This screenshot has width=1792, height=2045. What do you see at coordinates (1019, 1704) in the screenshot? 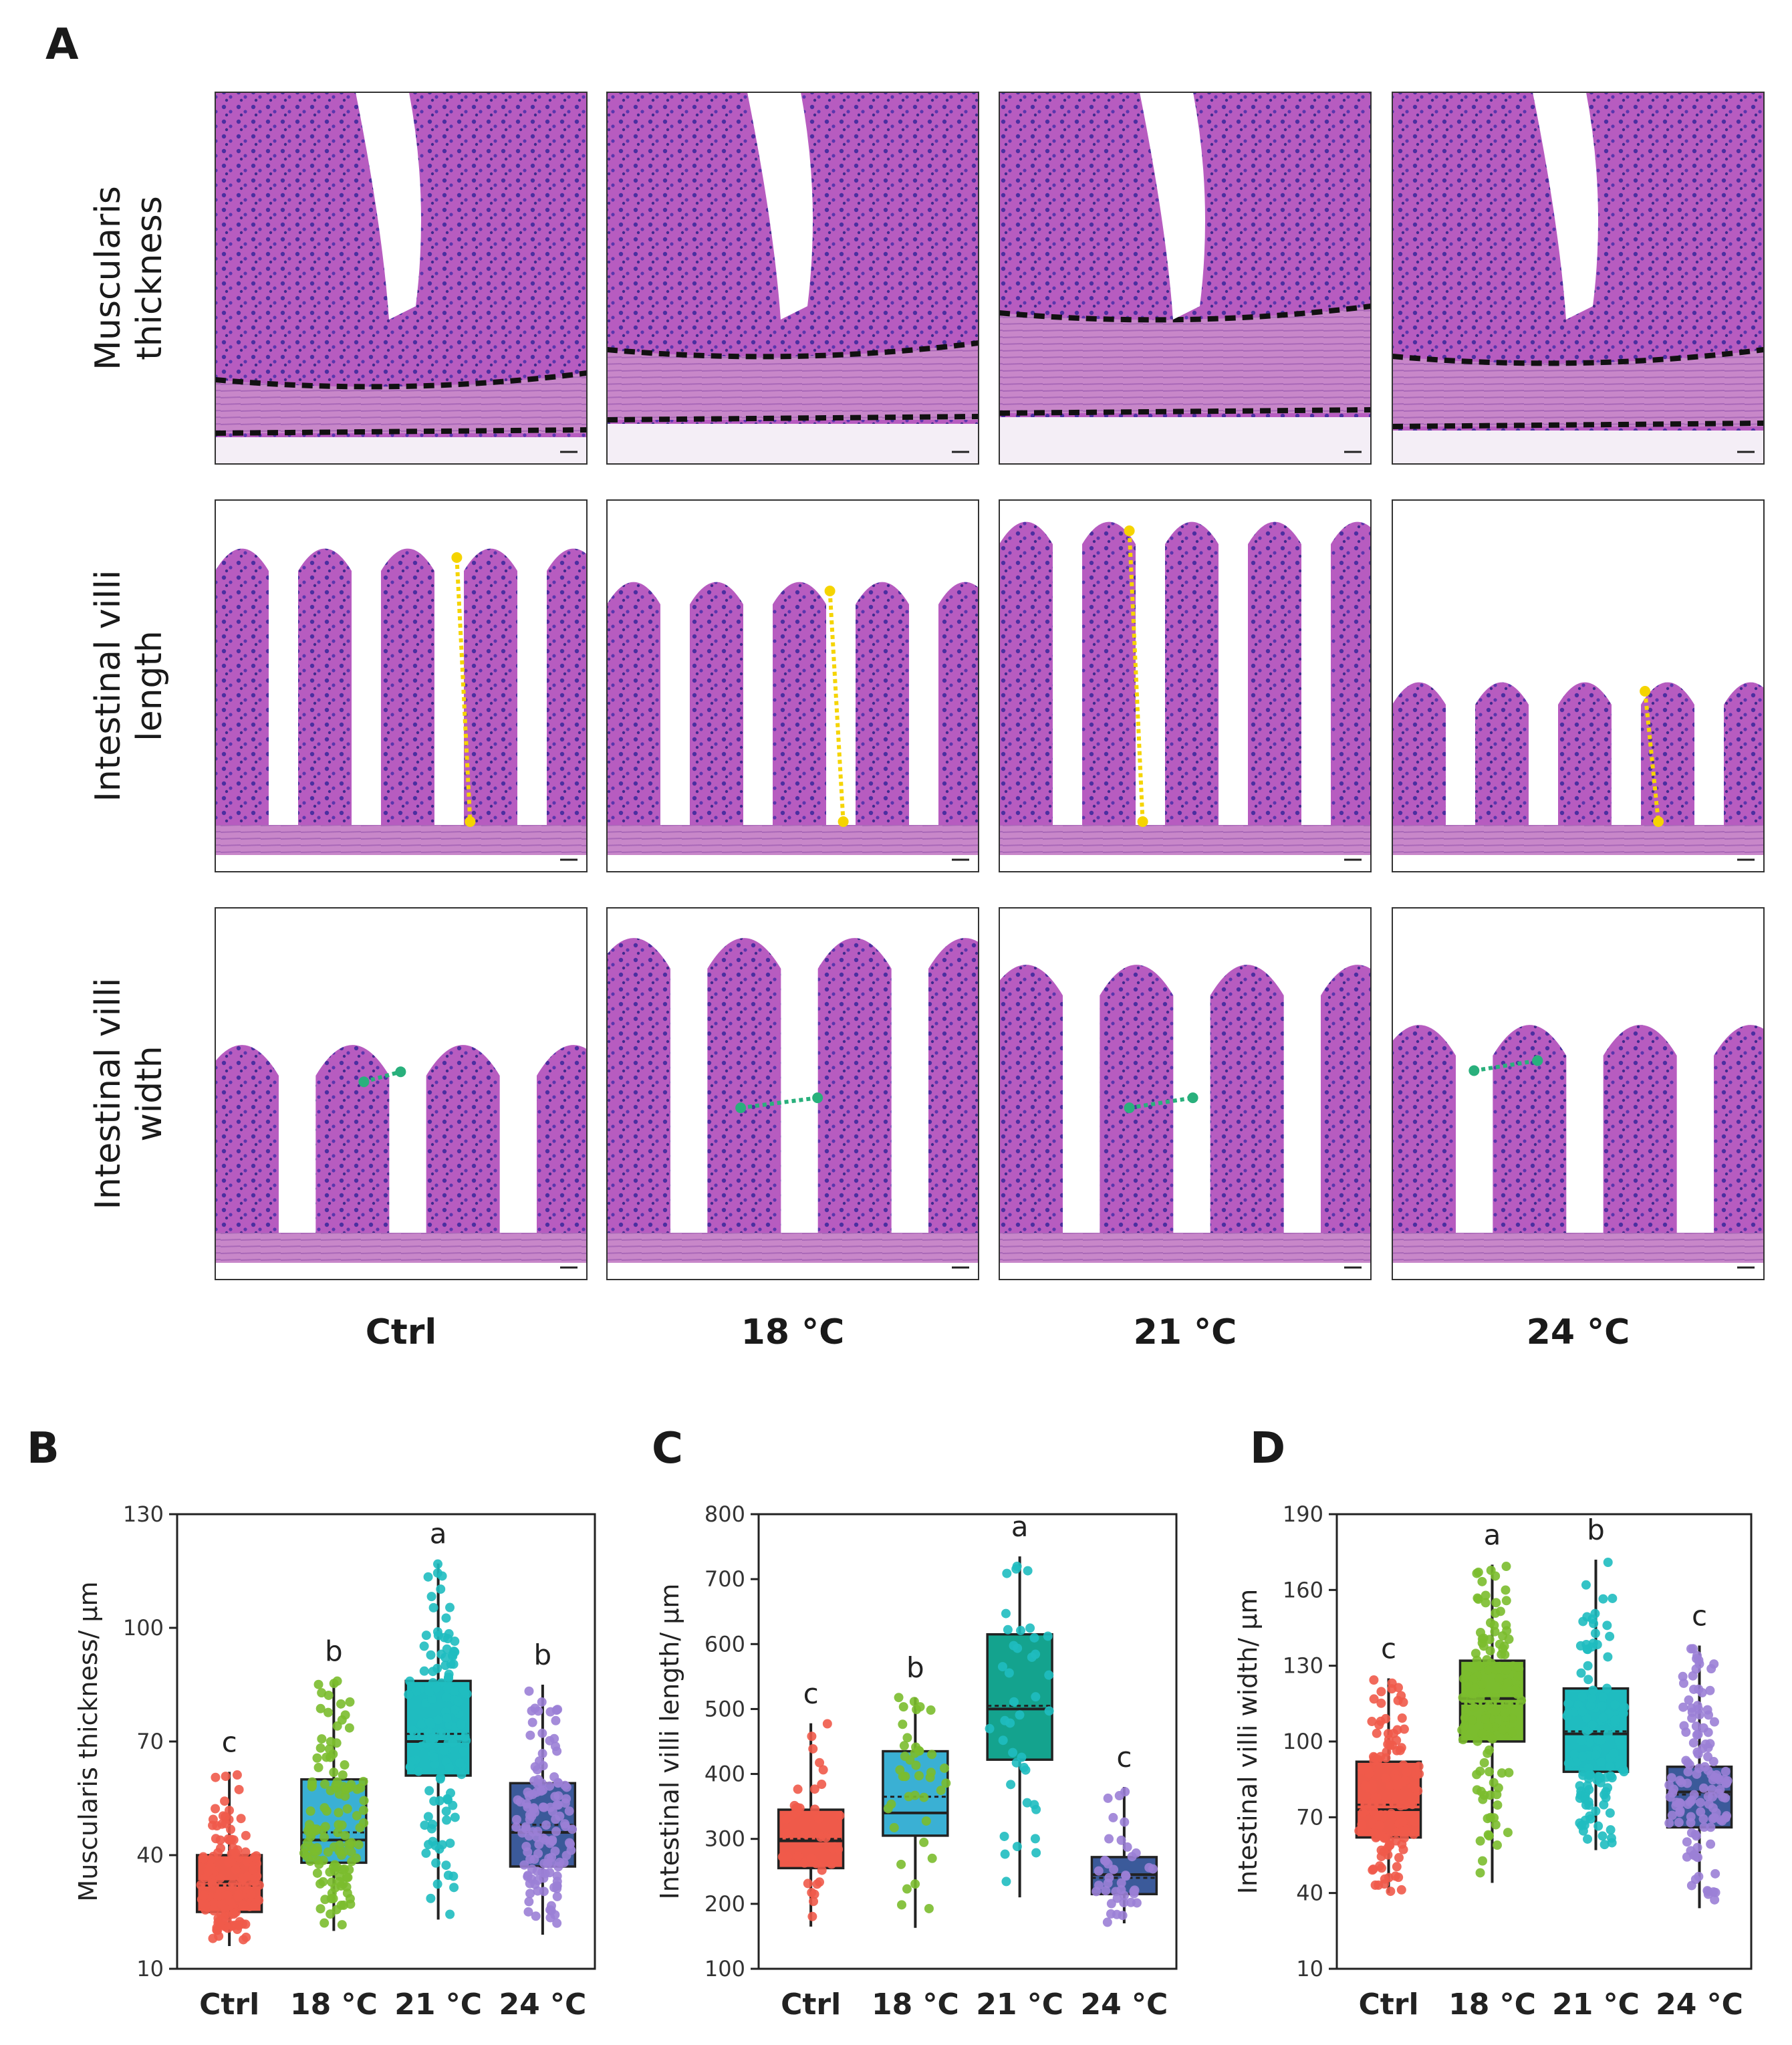
I see `box-3: a` at bounding box center [1019, 1704].